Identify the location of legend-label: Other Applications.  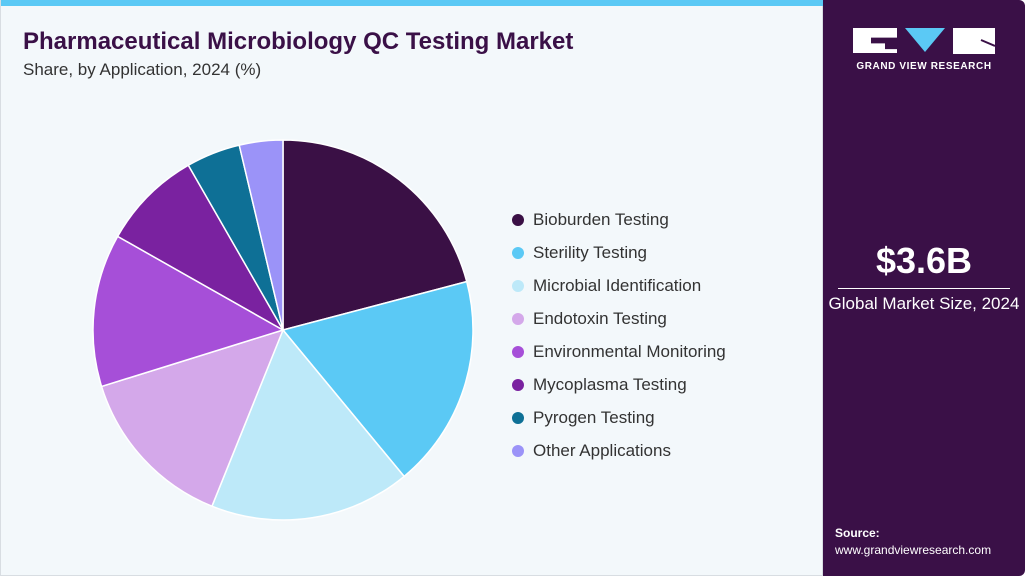
(602, 450).